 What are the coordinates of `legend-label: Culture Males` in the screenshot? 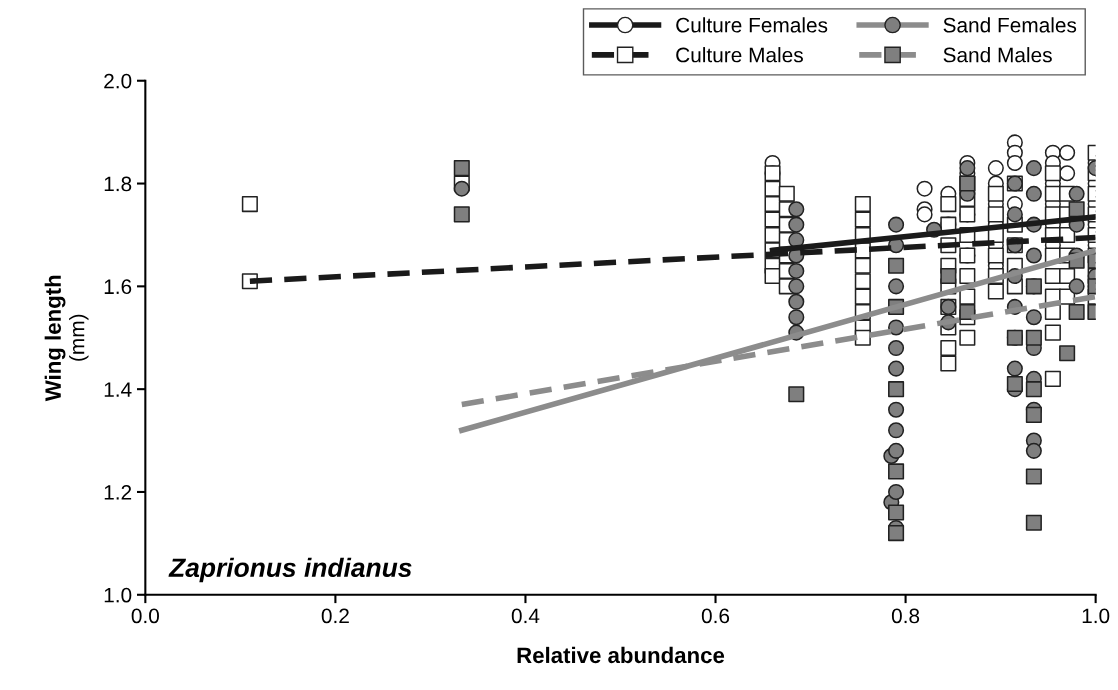 It's located at (739, 55).